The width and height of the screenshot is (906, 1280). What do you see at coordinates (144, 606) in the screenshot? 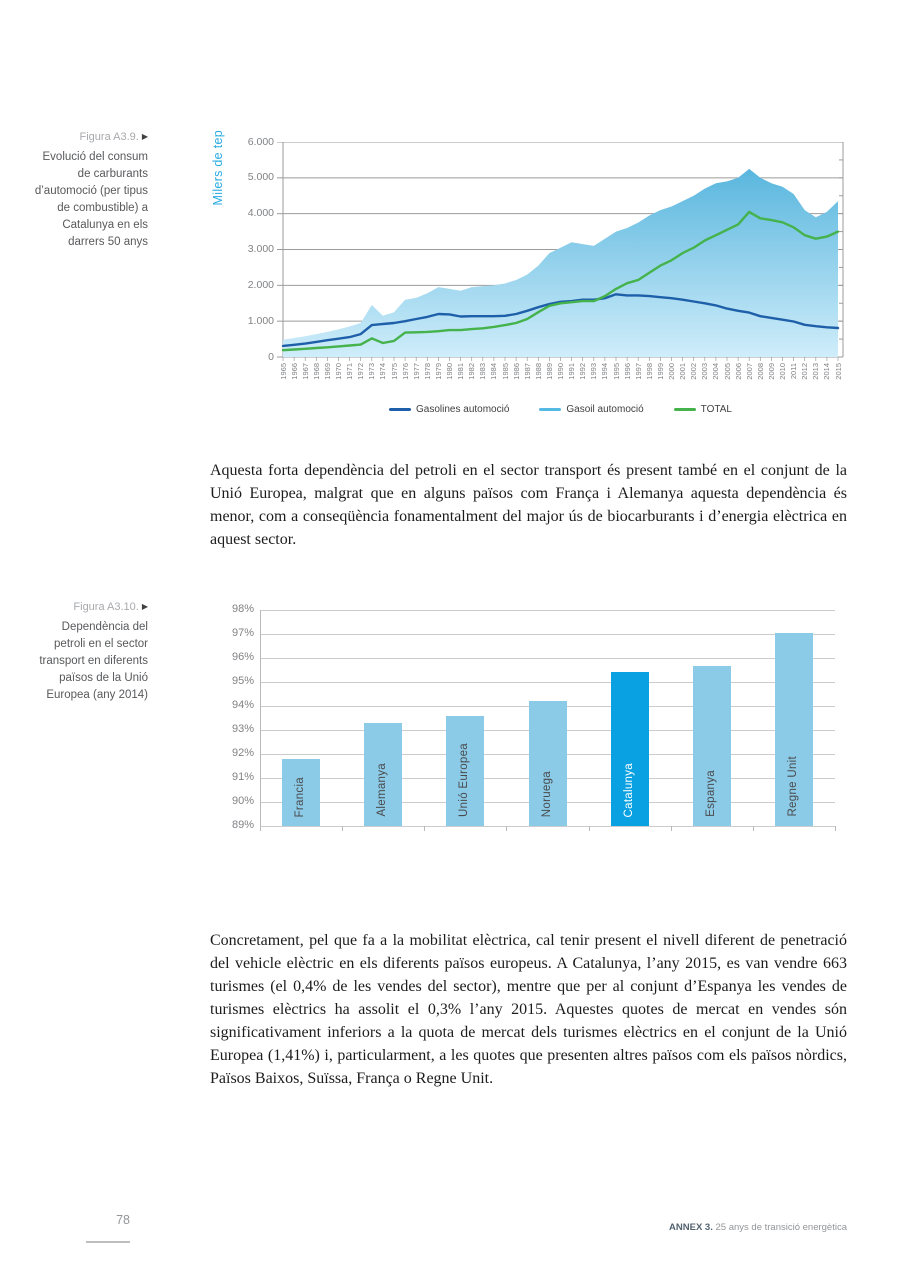
I see `figure2-arrow-icon: ▶` at bounding box center [144, 606].